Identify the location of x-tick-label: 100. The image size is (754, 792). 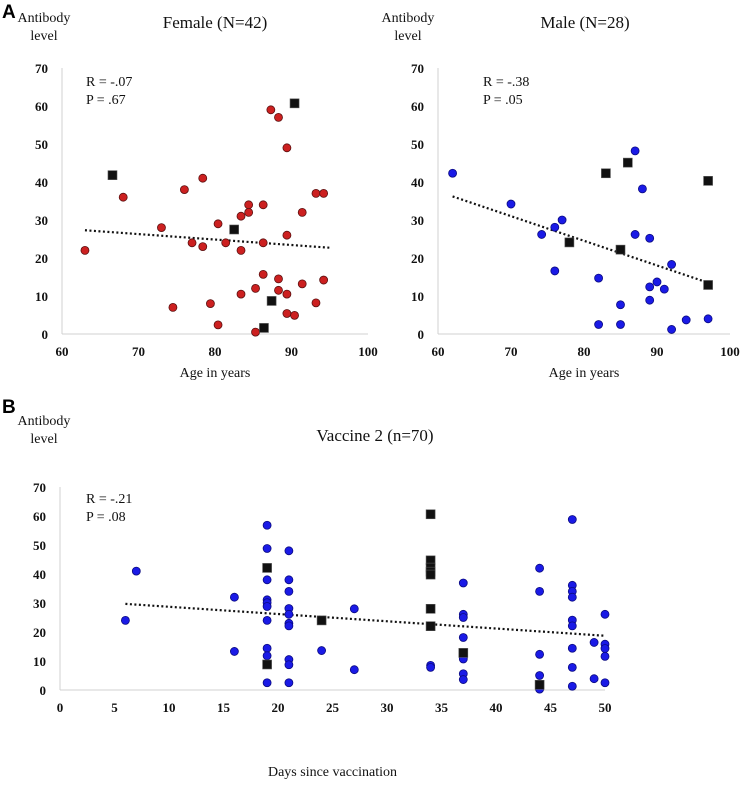
(730, 351).